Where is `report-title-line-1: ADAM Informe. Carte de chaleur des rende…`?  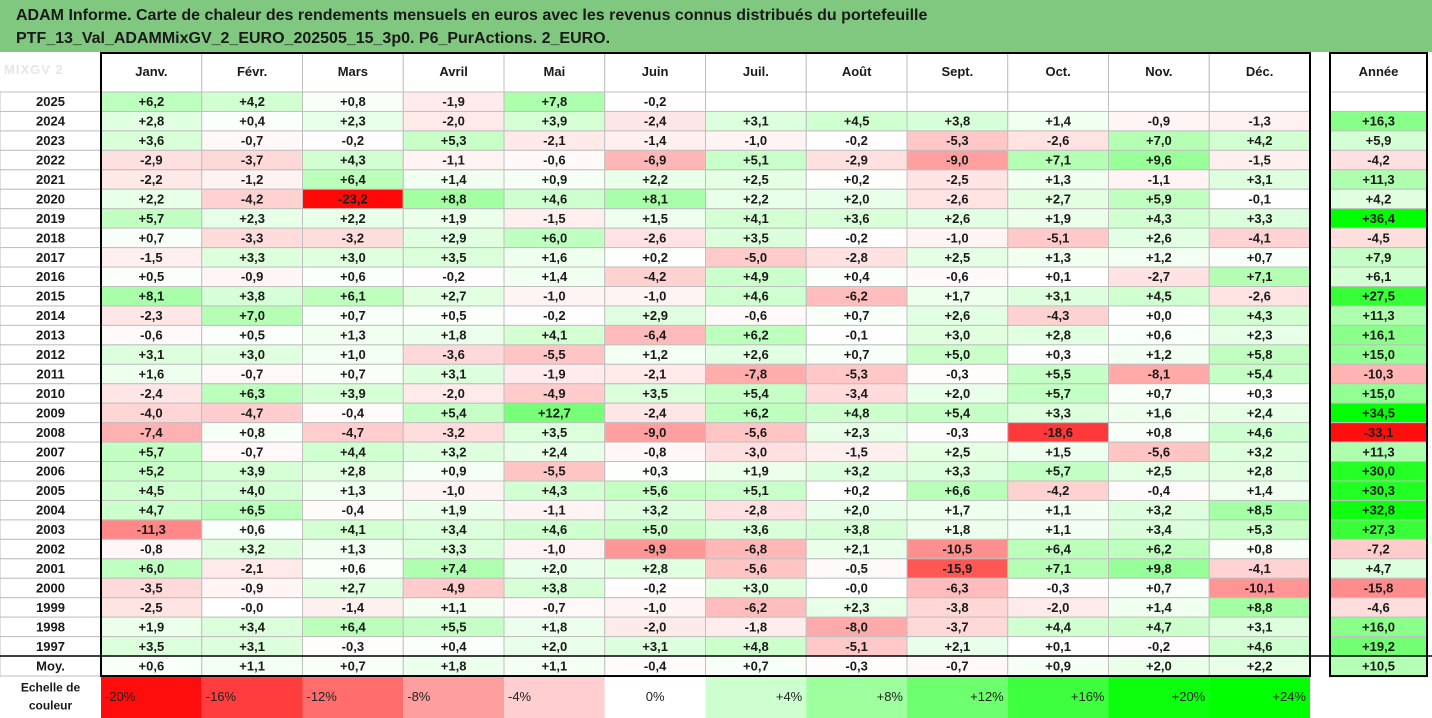 report-title-line-1: ADAM Informe. Carte de chaleur des rende… is located at coordinates (472, 15).